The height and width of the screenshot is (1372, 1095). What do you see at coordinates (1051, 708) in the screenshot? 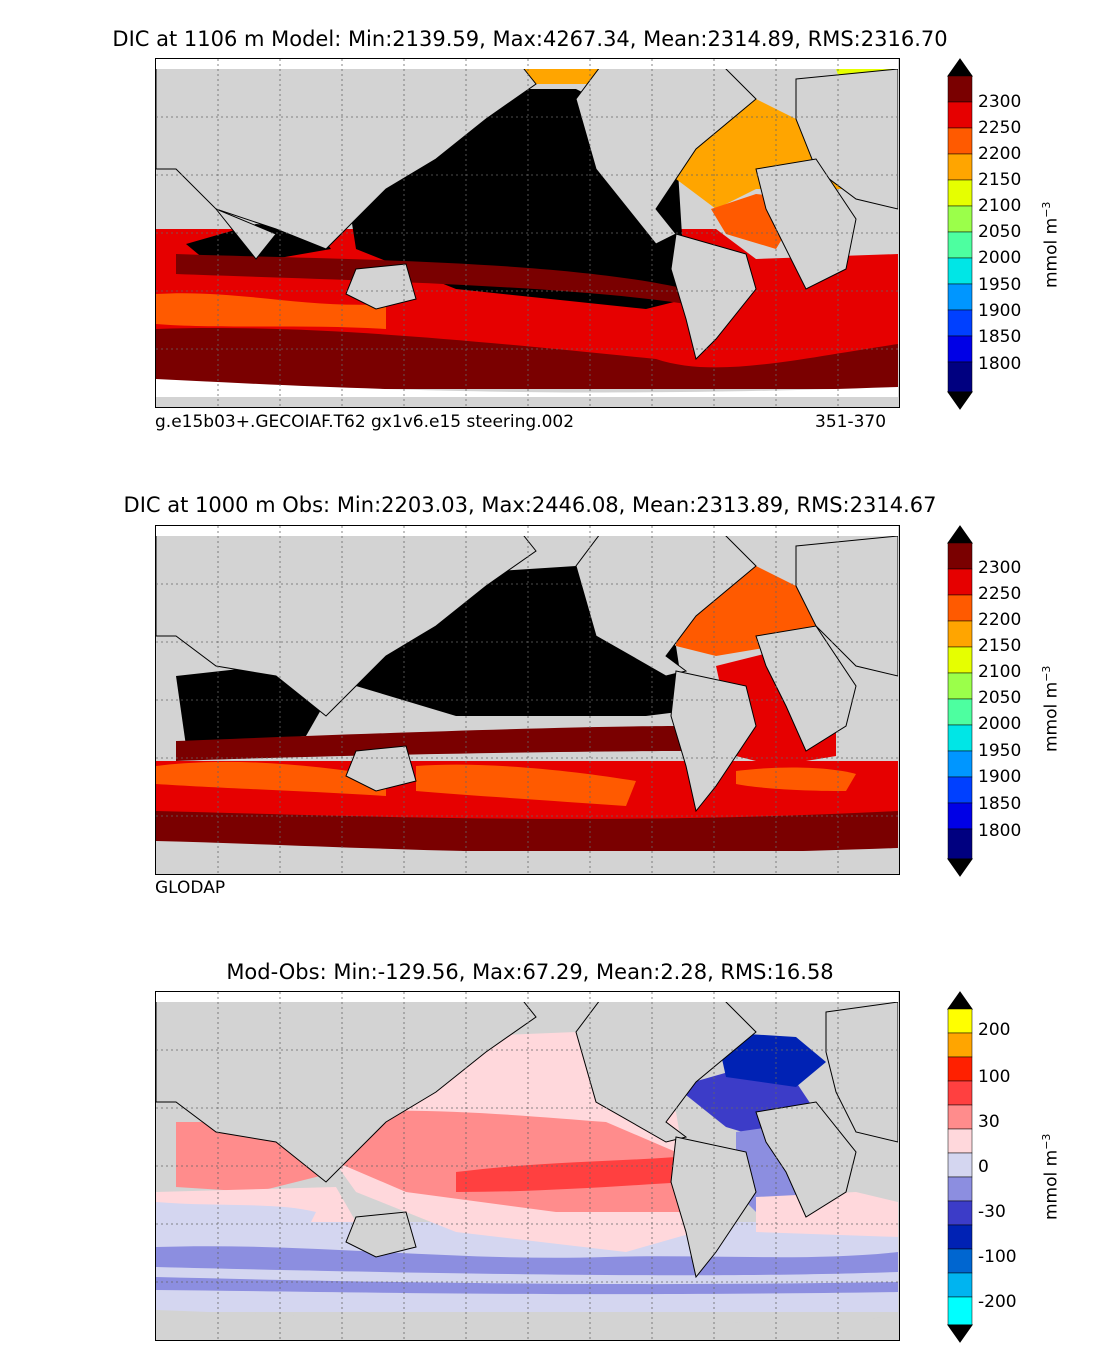
I see `obs-units: mmol m−3` at bounding box center [1051, 708].